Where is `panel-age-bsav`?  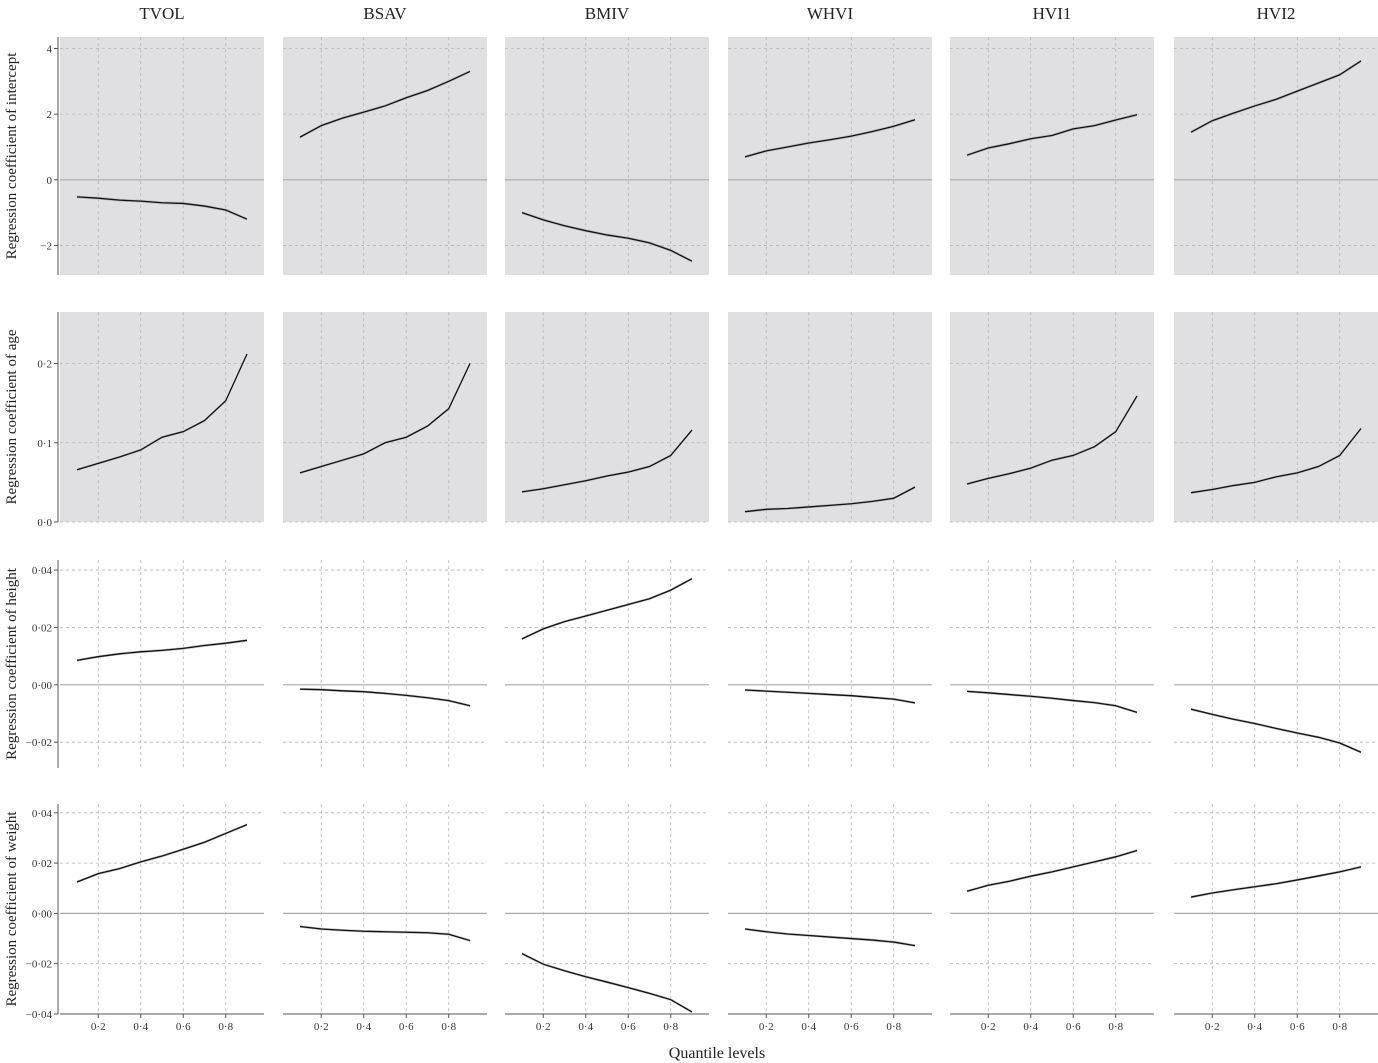
panel-age-bsav is located at coordinates (385, 417).